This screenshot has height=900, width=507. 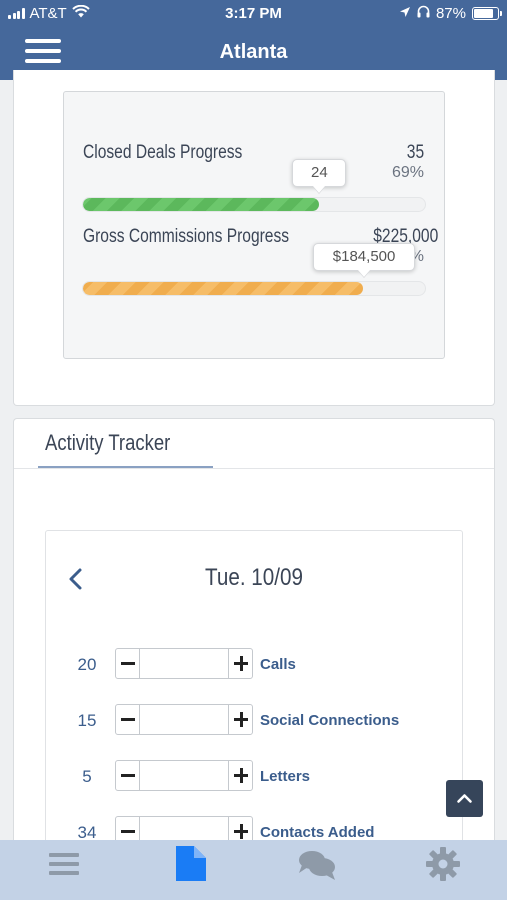 I want to click on gross-commissions-progress-bar, so click(x=254, y=288).